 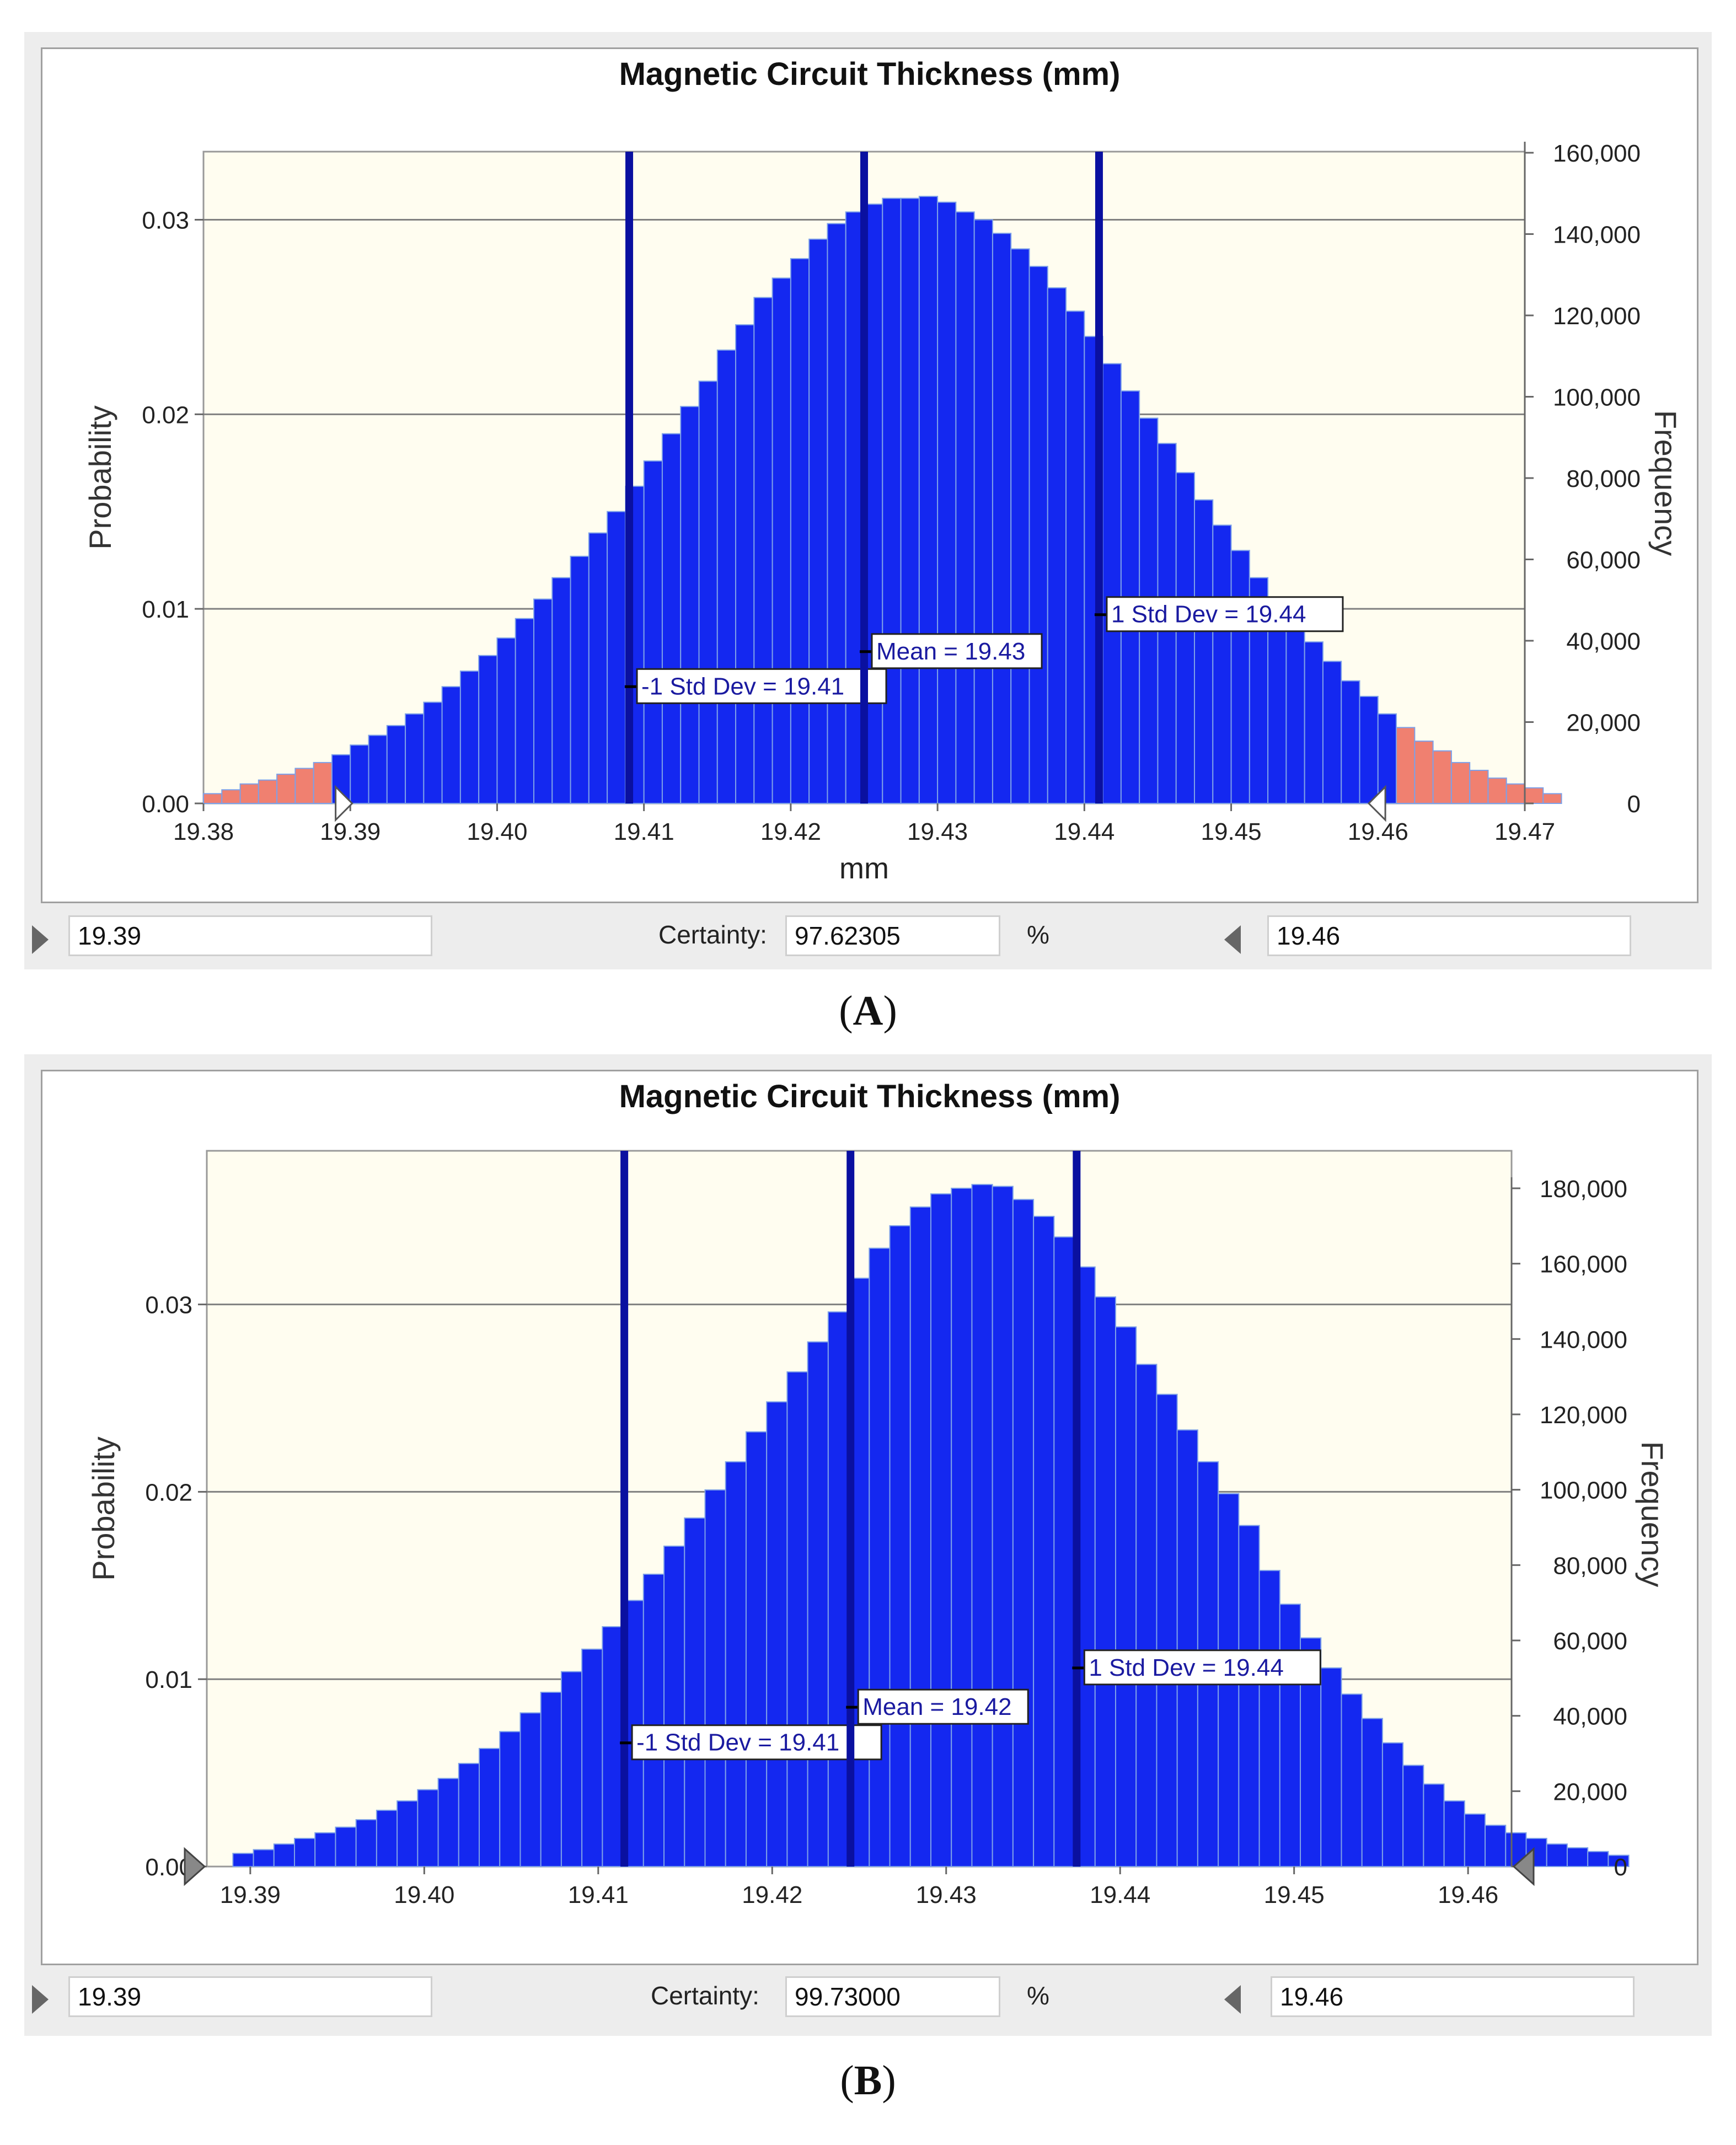 I want to click on caption-a: (A), so click(x=868, y=1011).